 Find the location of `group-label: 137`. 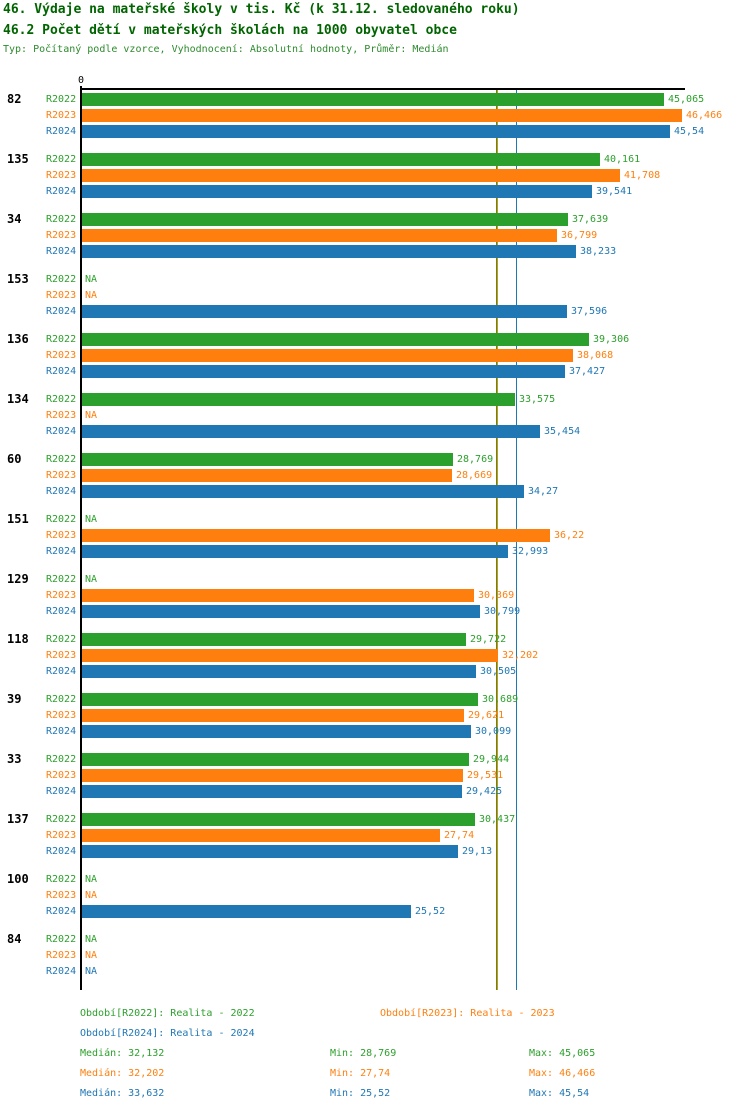

group-label: 137 is located at coordinates (18, 819).